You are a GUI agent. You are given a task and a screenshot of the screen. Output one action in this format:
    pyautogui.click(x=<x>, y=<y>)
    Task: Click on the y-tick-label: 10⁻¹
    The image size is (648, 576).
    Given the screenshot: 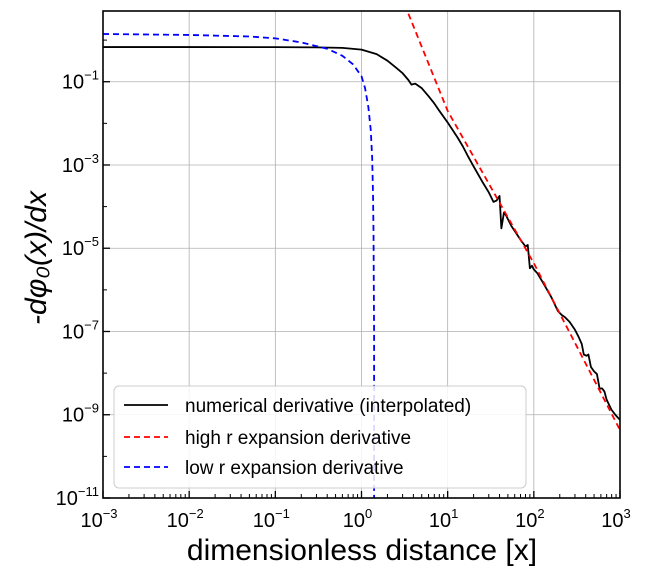 What is the action you would take?
    pyautogui.click(x=80, y=81)
    